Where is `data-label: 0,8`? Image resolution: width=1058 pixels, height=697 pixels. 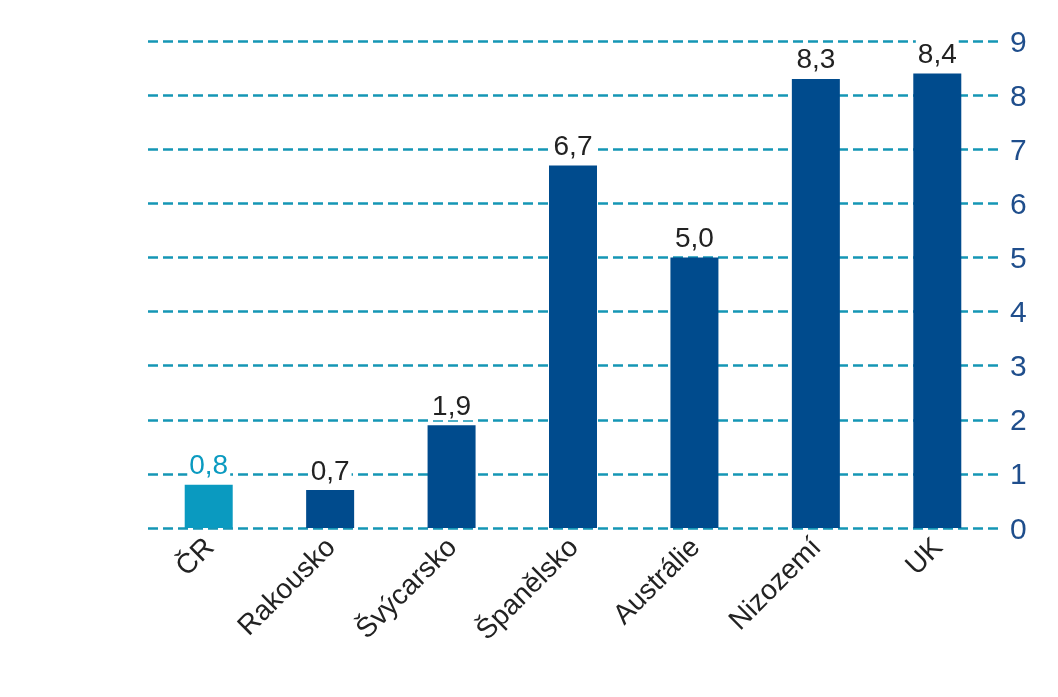
data-label: 0,8 is located at coordinates (209, 465).